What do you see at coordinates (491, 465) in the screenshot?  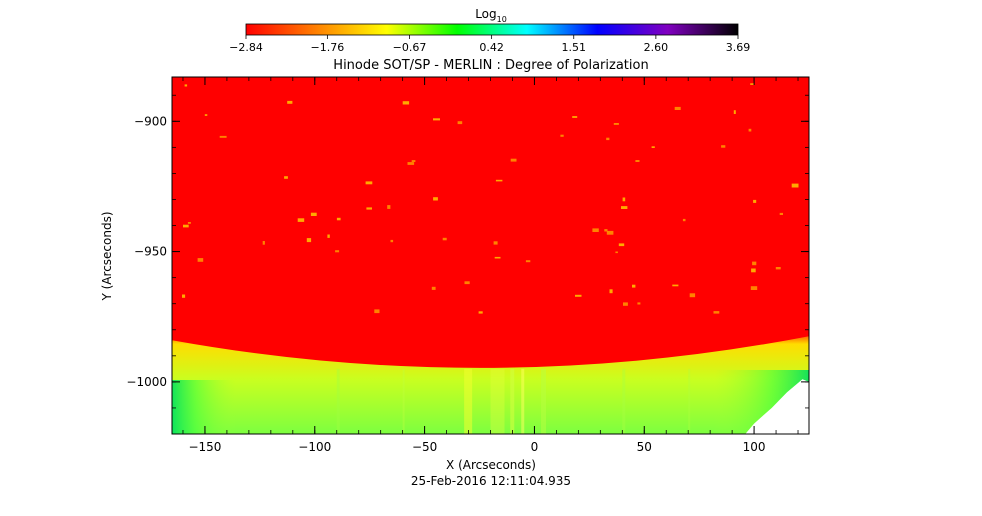 I see `x-axis-label: X (Arcseconds)` at bounding box center [491, 465].